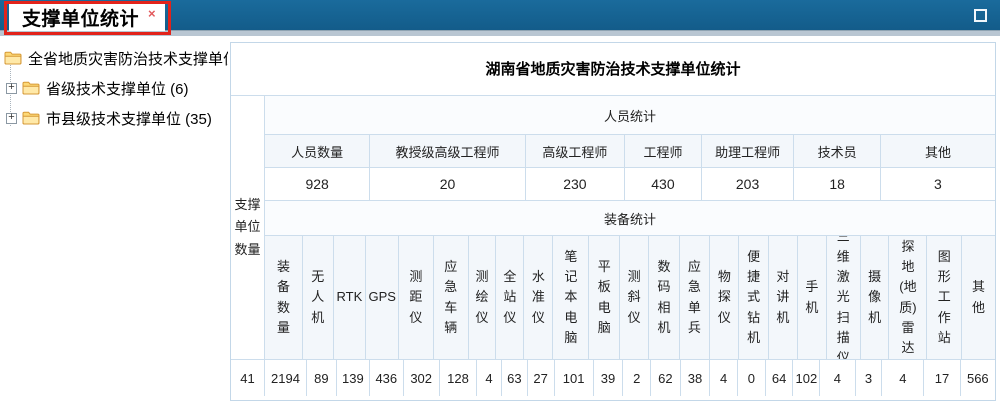  What do you see at coordinates (450, 297) in the screenshot?
I see `equipment-column-header: 应急车辆` at bounding box center [450, 297].